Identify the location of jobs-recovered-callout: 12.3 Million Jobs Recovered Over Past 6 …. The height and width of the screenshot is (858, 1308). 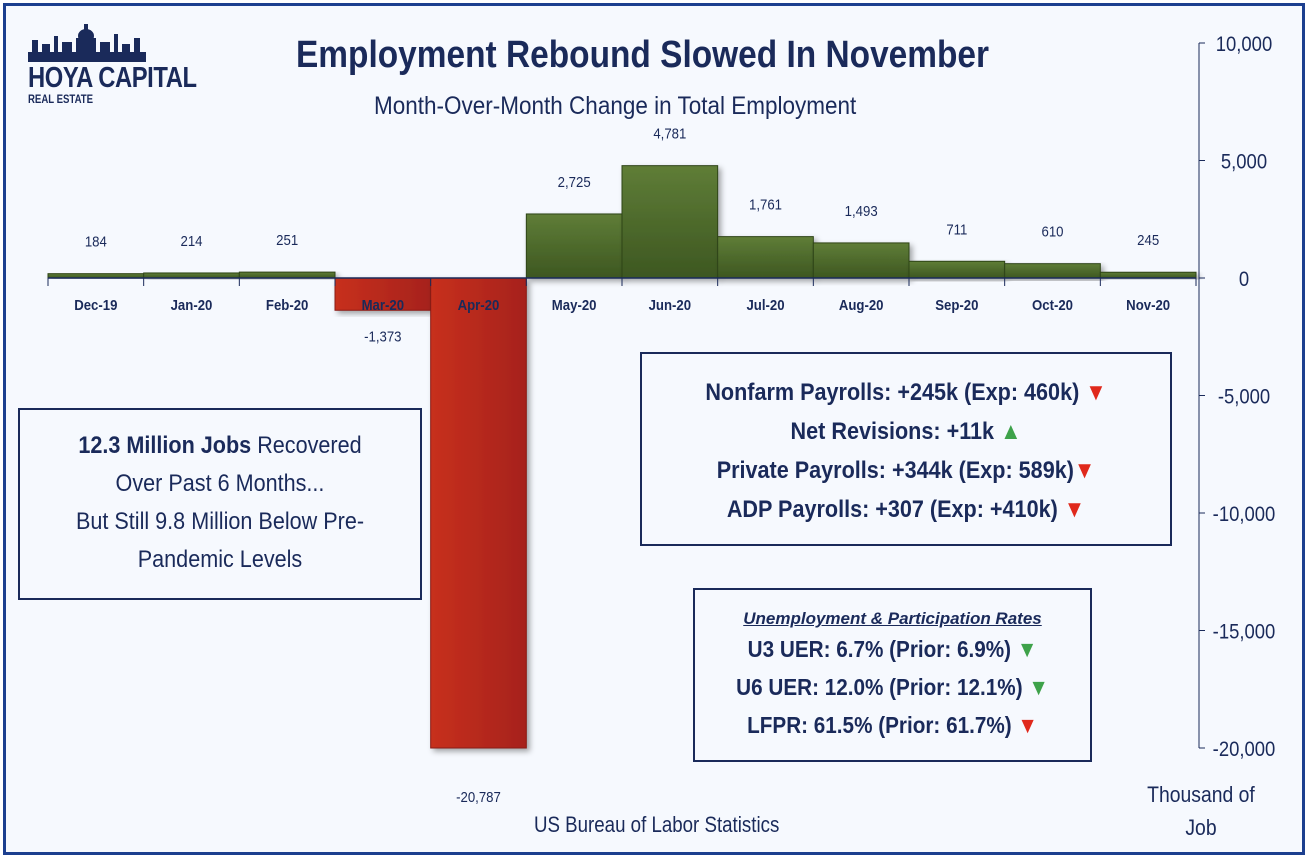
(220, 504).